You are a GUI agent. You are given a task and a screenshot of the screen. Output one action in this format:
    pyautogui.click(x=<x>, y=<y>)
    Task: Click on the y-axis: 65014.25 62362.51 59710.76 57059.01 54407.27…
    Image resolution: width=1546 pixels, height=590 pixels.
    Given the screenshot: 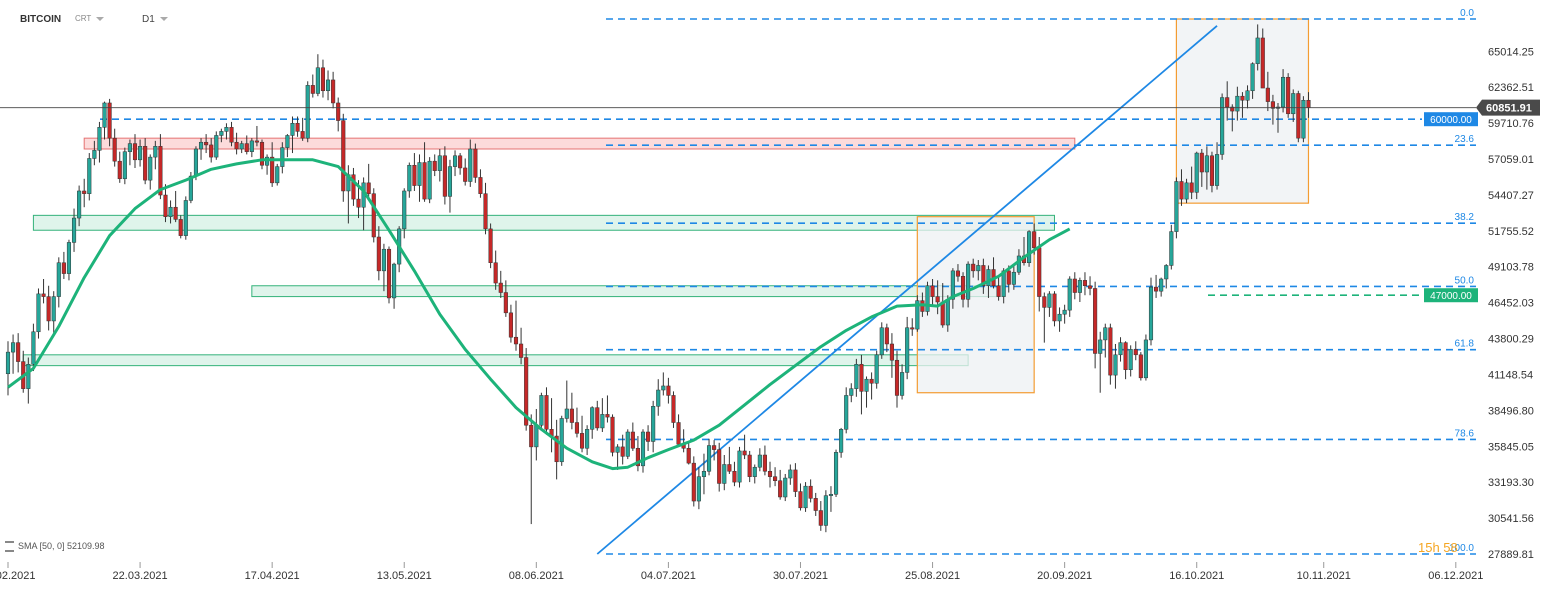 What is the action you would take?
    pyautogui.click(x=1511, y=303)
    